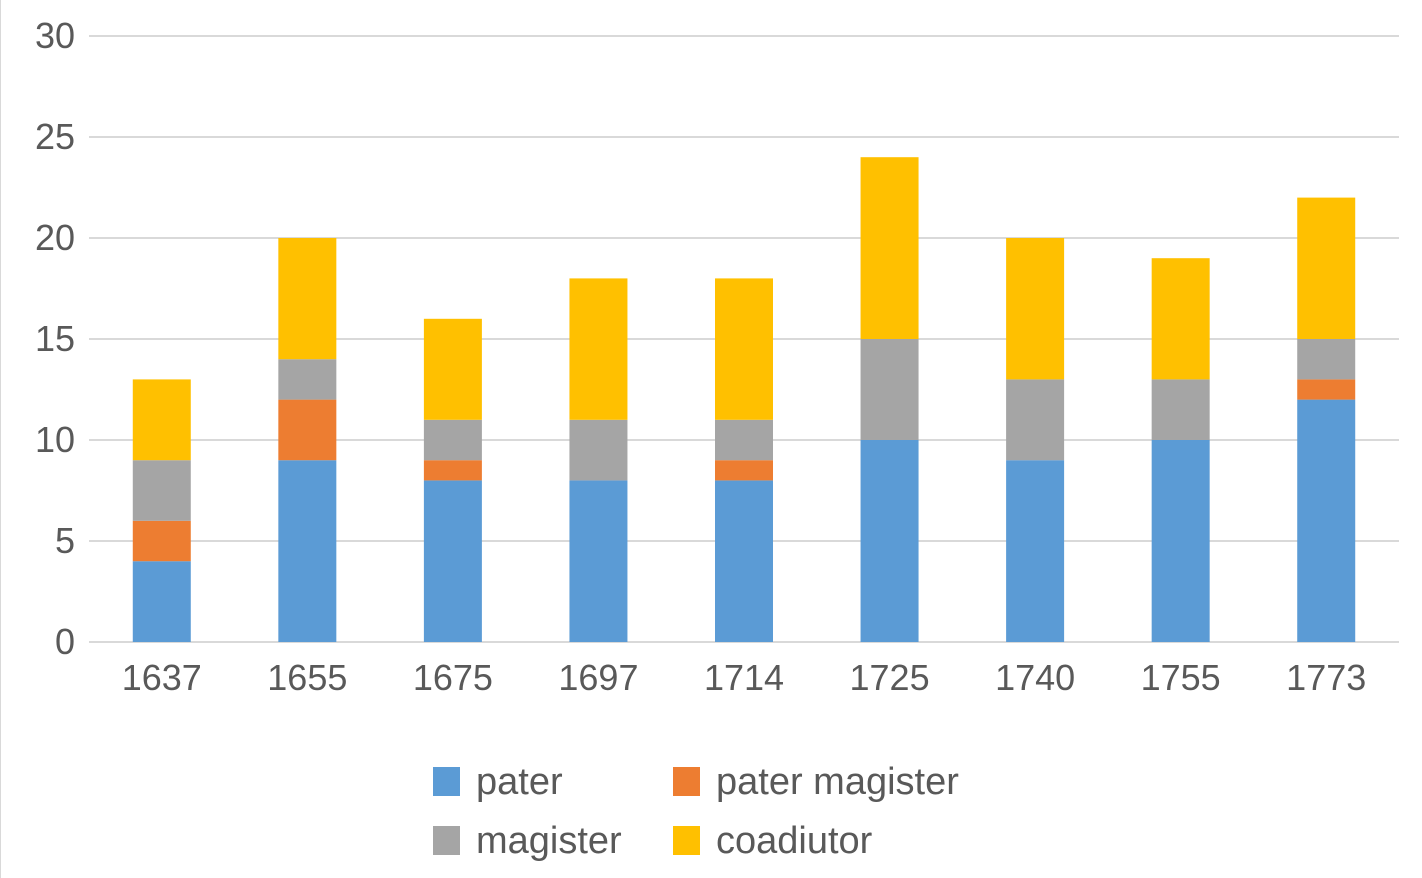  I want to click on legend-label: pater, so click(519, 782).